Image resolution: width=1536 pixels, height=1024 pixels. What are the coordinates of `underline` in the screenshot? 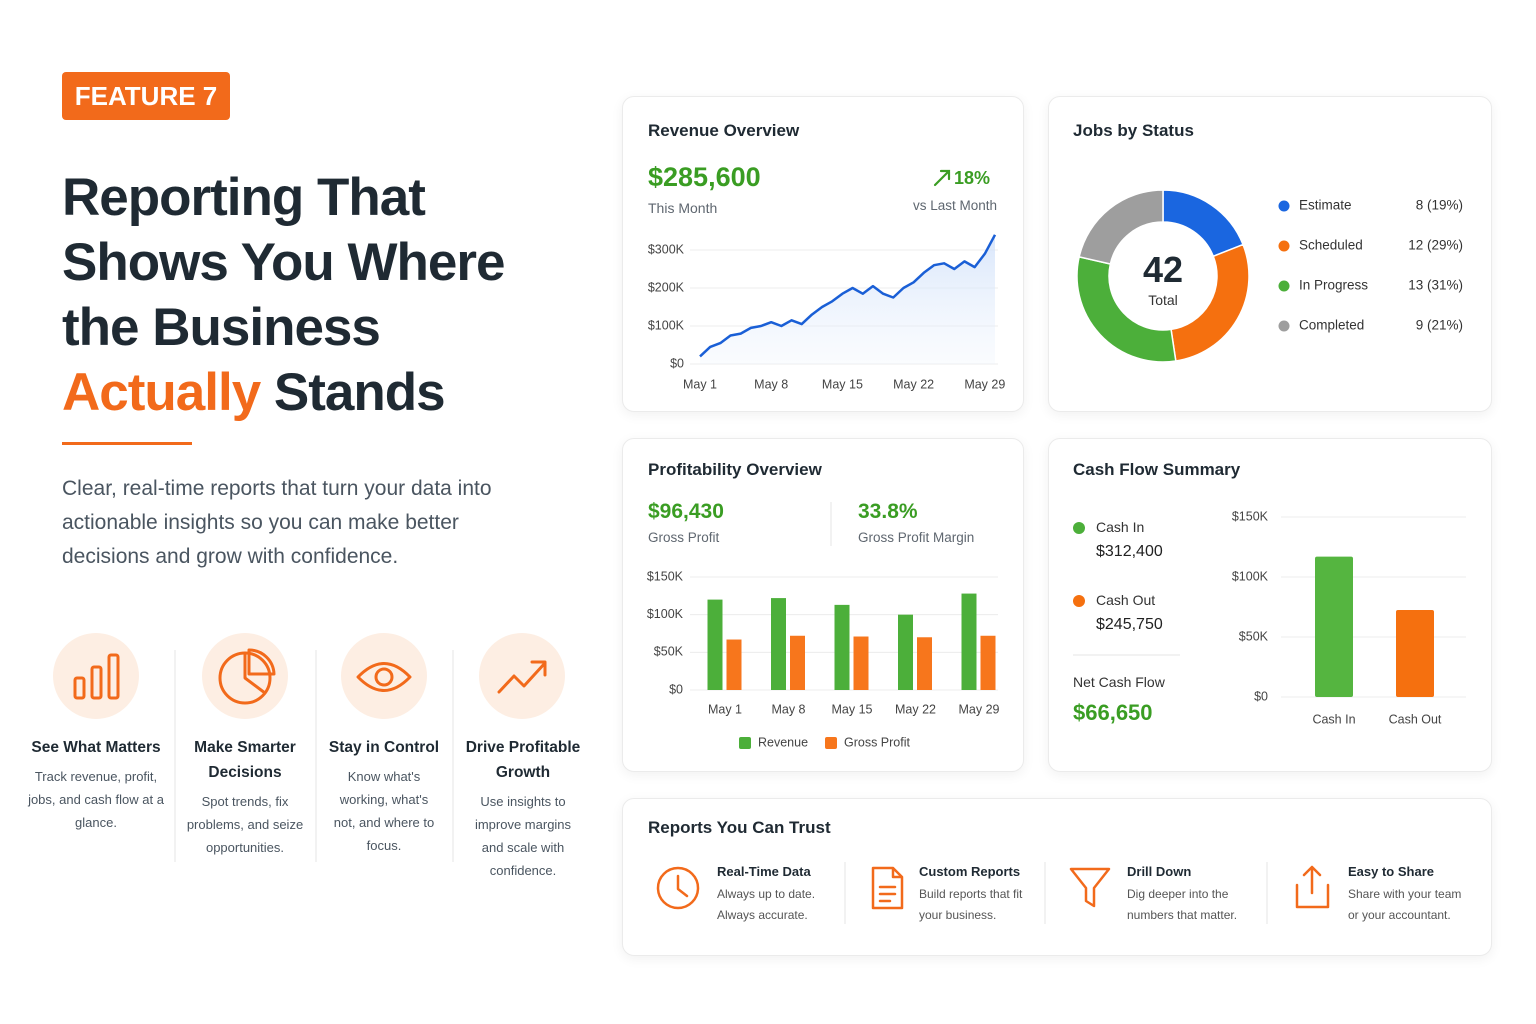 It's located at (127, 443).